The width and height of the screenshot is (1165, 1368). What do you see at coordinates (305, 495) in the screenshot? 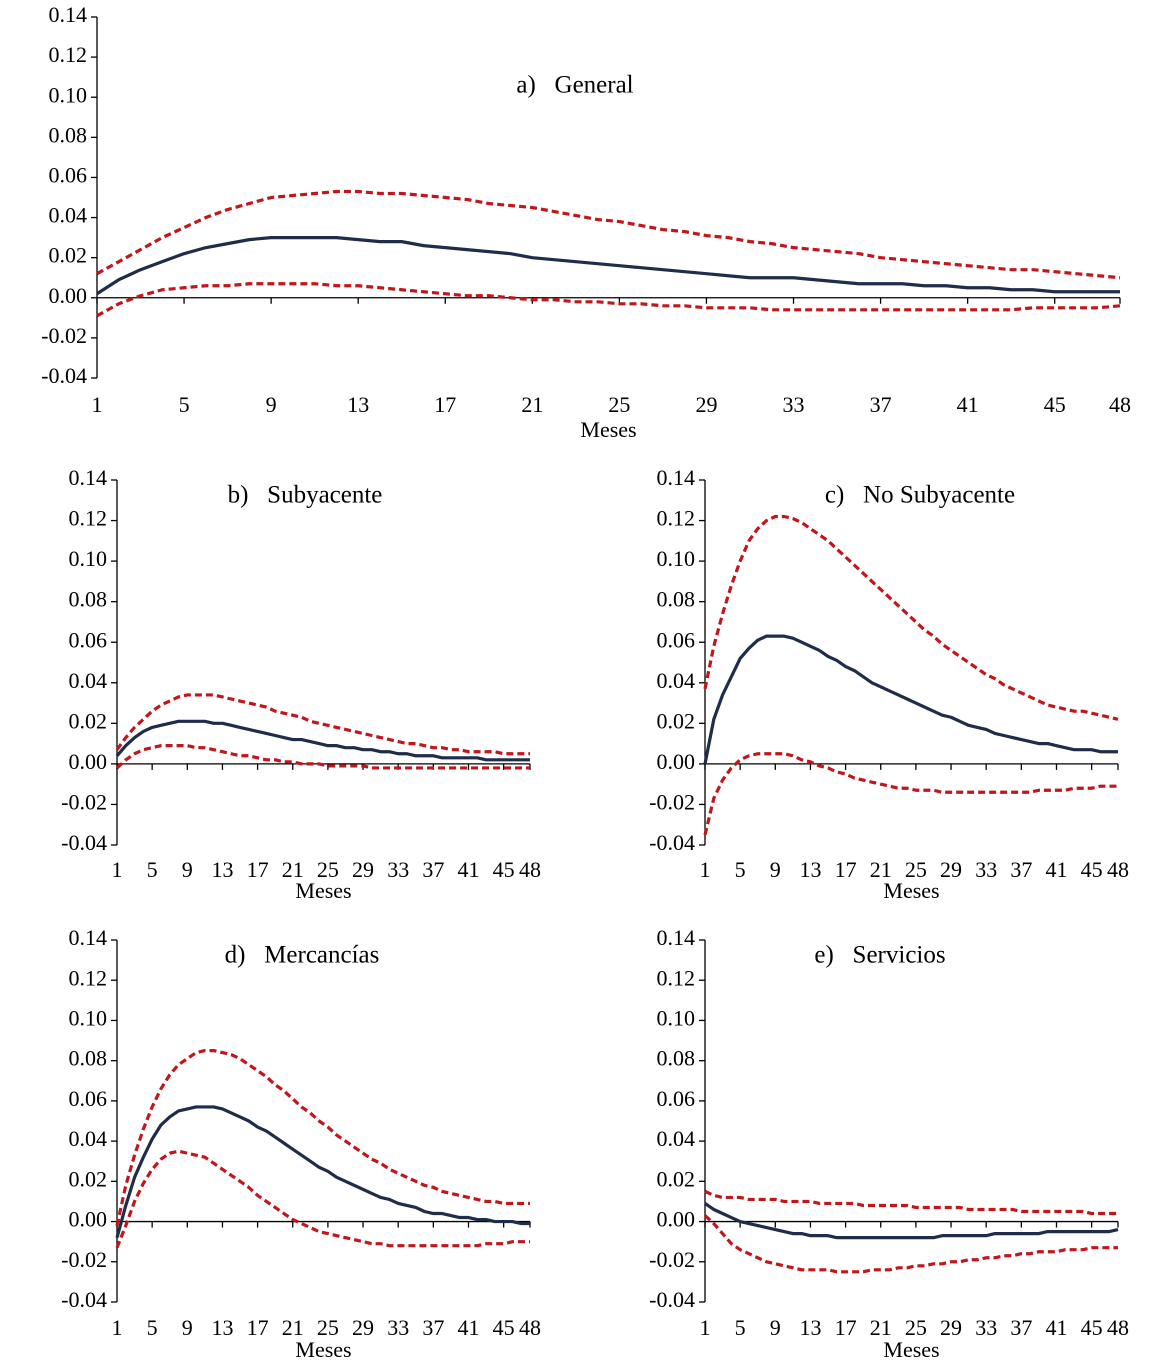
I see `chart-title: b) Subyacente` at bounding box center [305, 495].